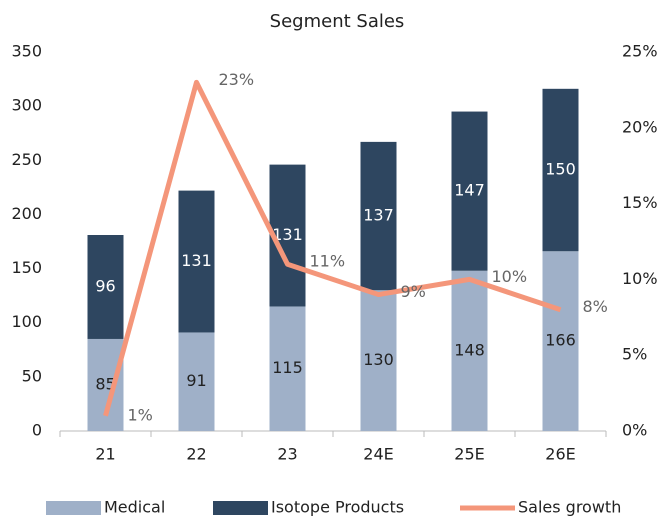  I want to click on x-tick-label: 23, so click(287, 454).